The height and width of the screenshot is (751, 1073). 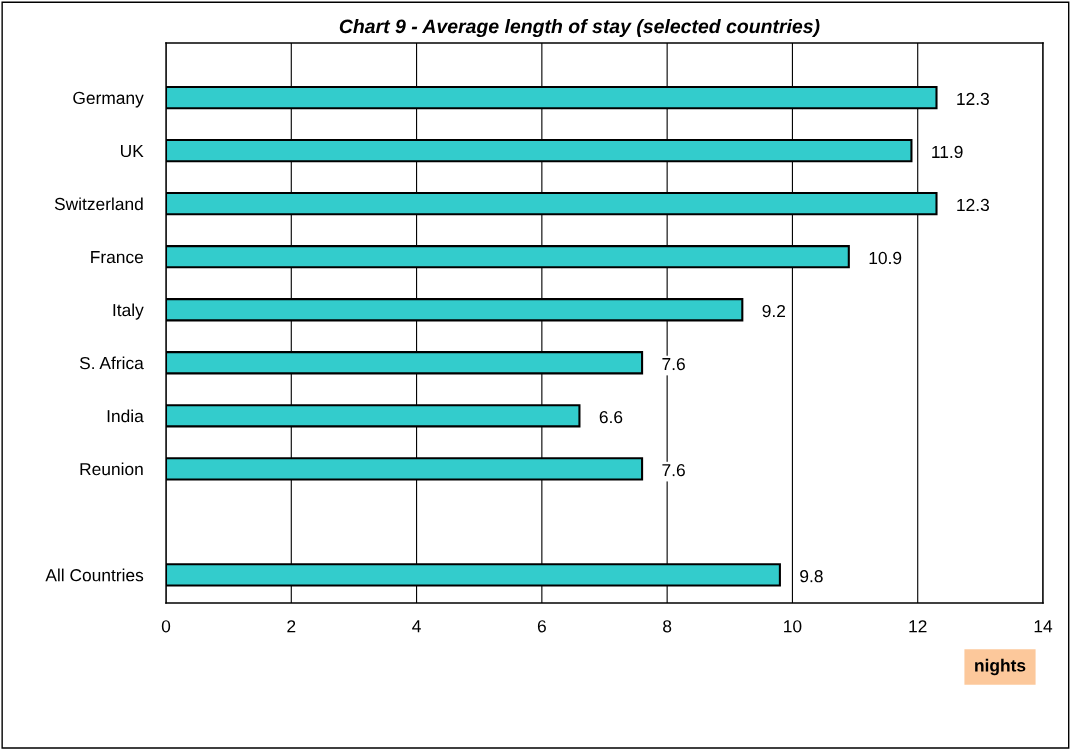 What do you see at coordinates (98, 204) in the screenshot?
I see `y-tick-label: Switzerland` at bounding box center [98, 204].